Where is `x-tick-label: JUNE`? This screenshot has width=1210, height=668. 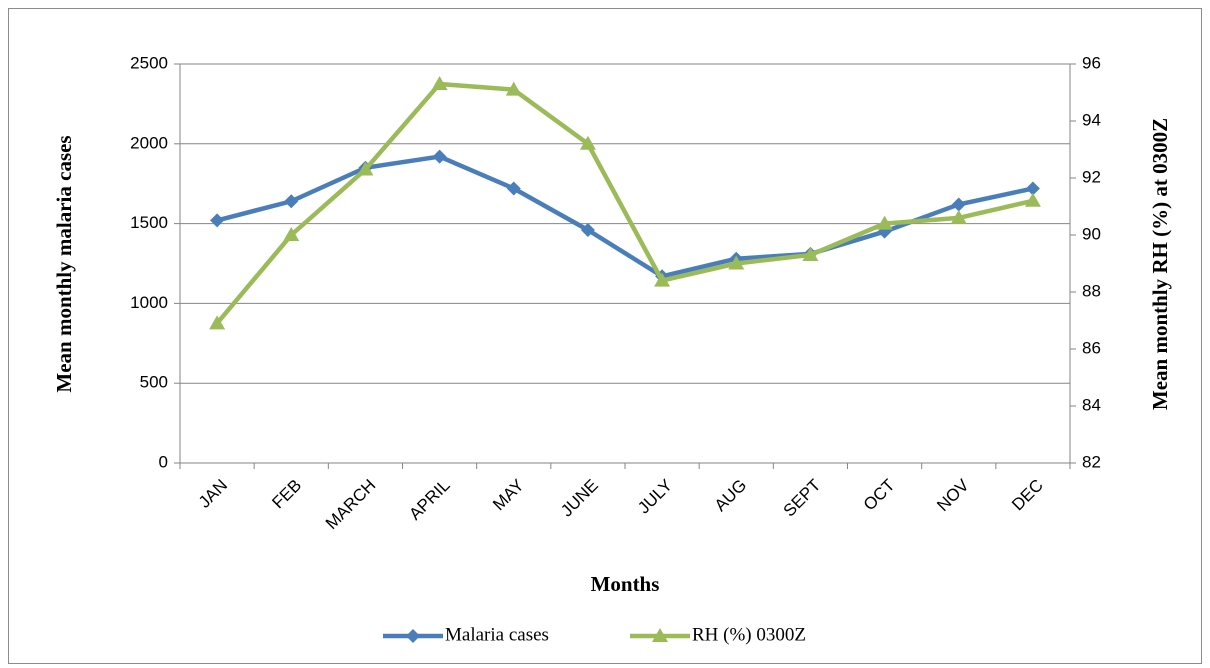 x-tick-label: JUNE is located at coordinates (579, 498).